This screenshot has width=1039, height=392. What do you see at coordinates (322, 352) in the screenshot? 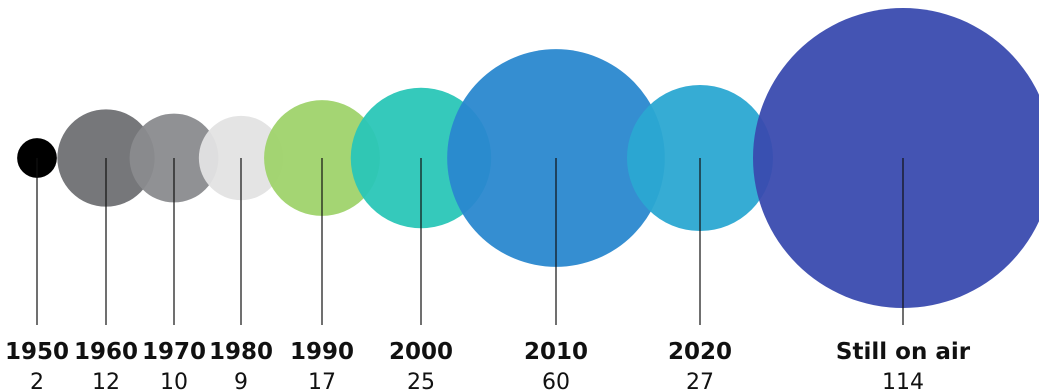
I see `category-label: 1990` at bounding box center [322, 352].